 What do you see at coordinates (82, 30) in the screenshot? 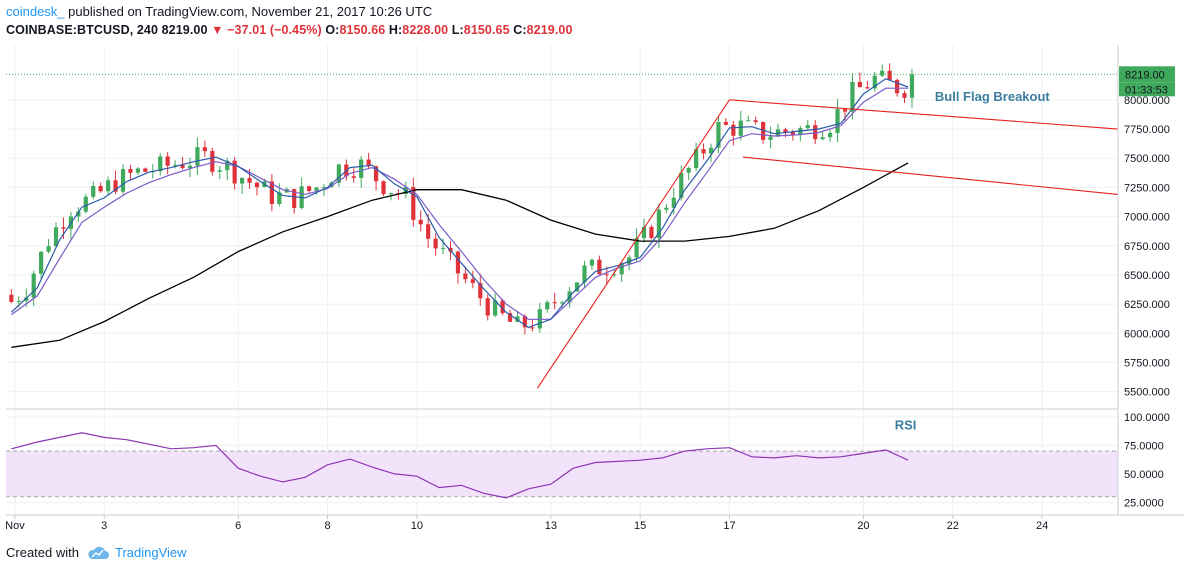
I see `symbol-name: COINBASE:BTCUSD, 240` at bounding box center [82, 30].